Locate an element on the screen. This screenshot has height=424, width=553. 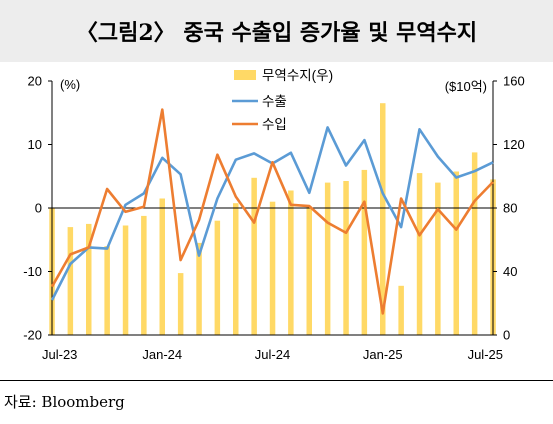
left-tick-label: -20 is located at coordinates (32, 335).